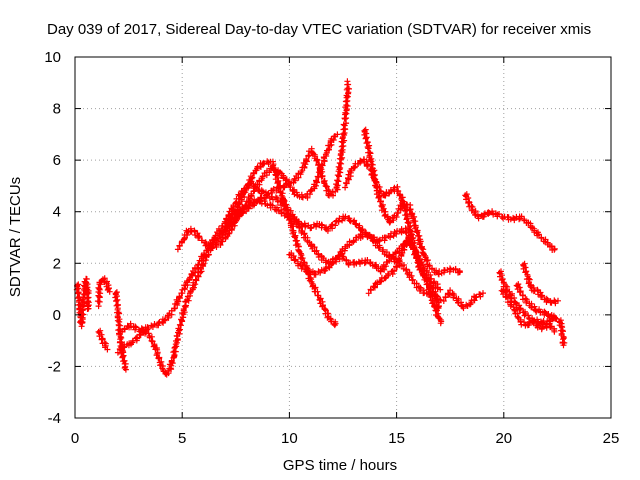 The width and height of the screenshot is (640, 480). I want to click on y-tick-label: -4, so click(54, 418).